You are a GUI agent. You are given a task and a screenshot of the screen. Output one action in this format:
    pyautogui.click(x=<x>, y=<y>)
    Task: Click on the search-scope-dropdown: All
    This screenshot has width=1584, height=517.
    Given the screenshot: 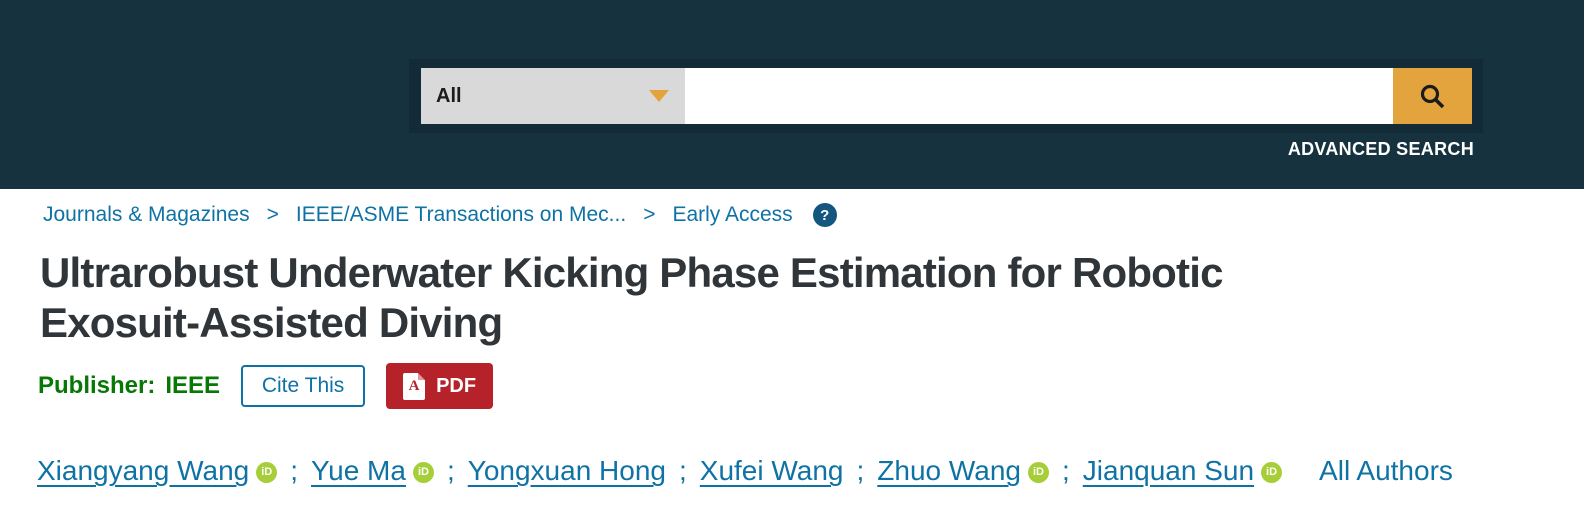 What is the action you would take?
    pyautogui.click(x=553, y=96)
    